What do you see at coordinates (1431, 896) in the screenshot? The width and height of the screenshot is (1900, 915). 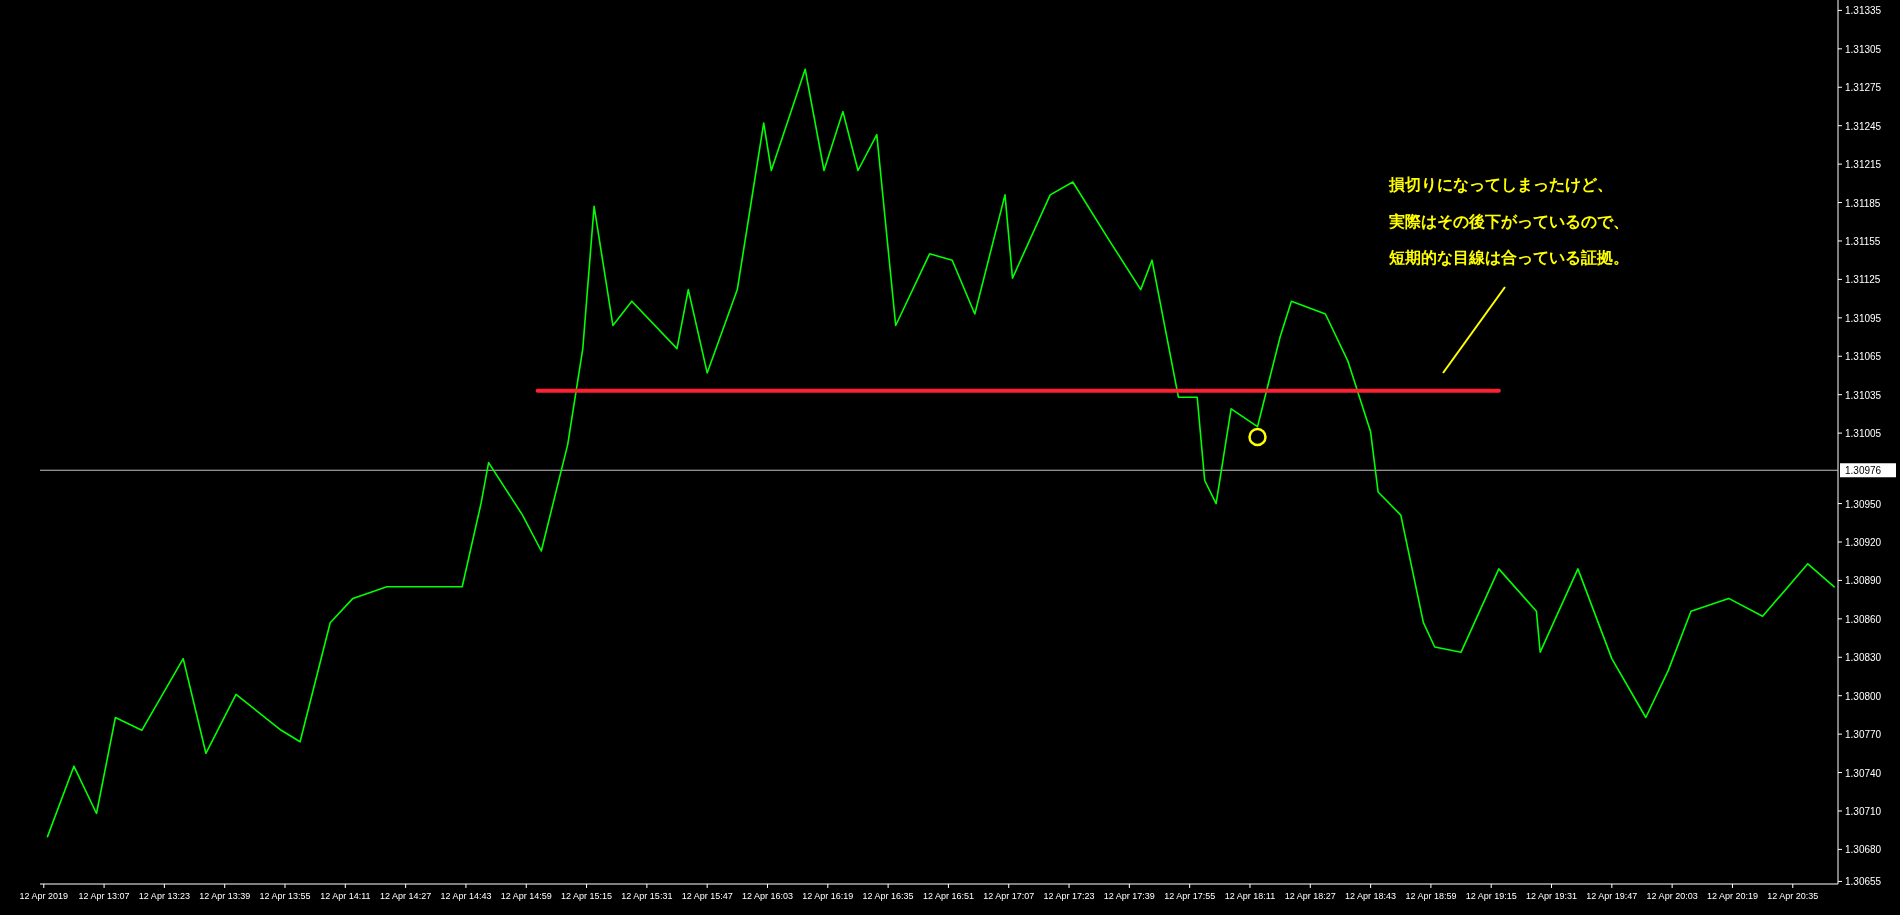 I see `x-tick-label: 12 Apr 18:59` at bounding box center [1431, 896].